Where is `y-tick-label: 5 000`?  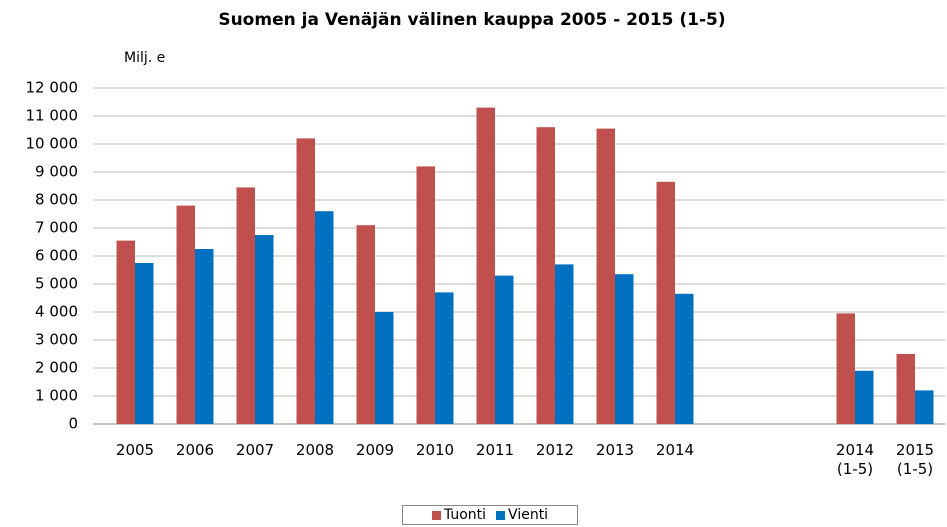 y-tick-label: 5 000 is located at coordinates (56, 284).